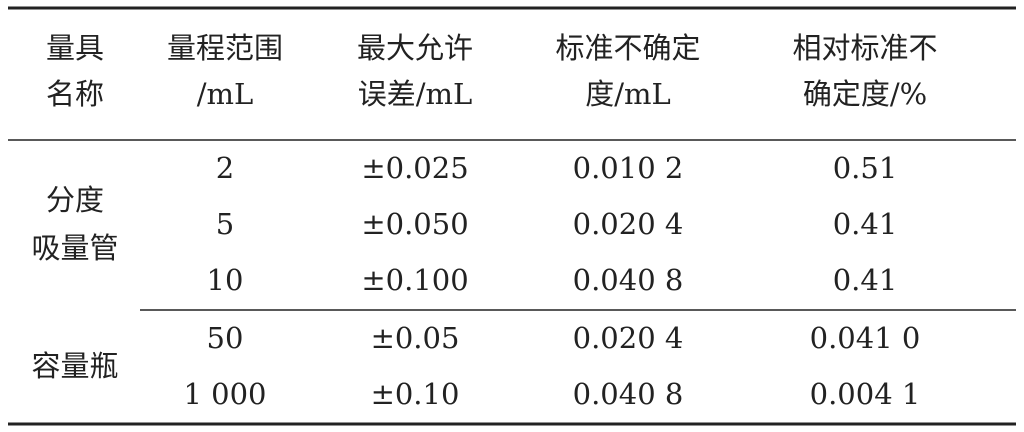 This screenshot has height=432, width=1024. Describe the element at coordinates (74, 248) in the screenshot. I see `group-label: 吸量管` at that location.